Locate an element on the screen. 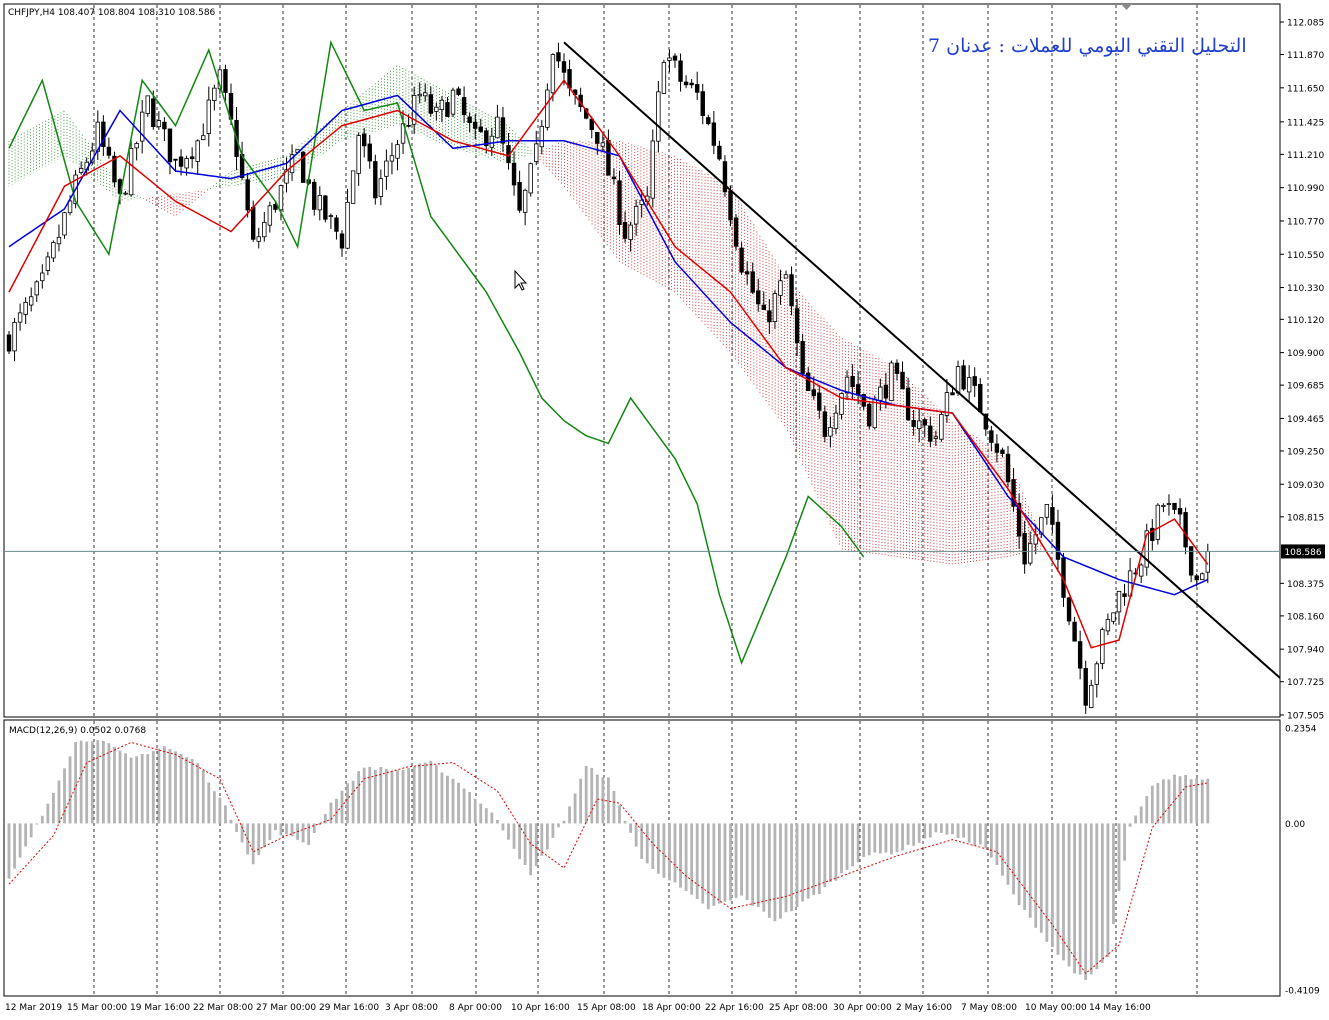 The width and height of the screenshot is (1329, 1020). y-tick-label: 107.505 is located at coordinates (1305, 717).